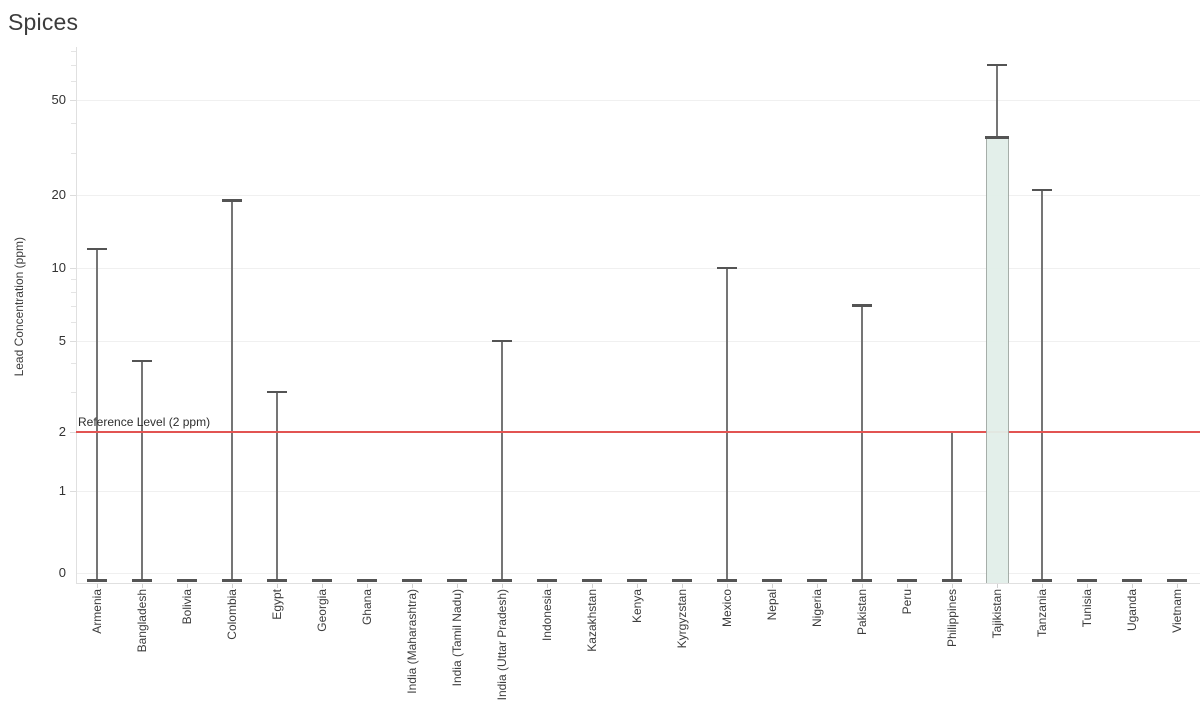 Image resolution: width=1200 pixels, height=708 pixels. I want to click on x-tick-label-text: Kyrgyzstan, so click(682, 619).